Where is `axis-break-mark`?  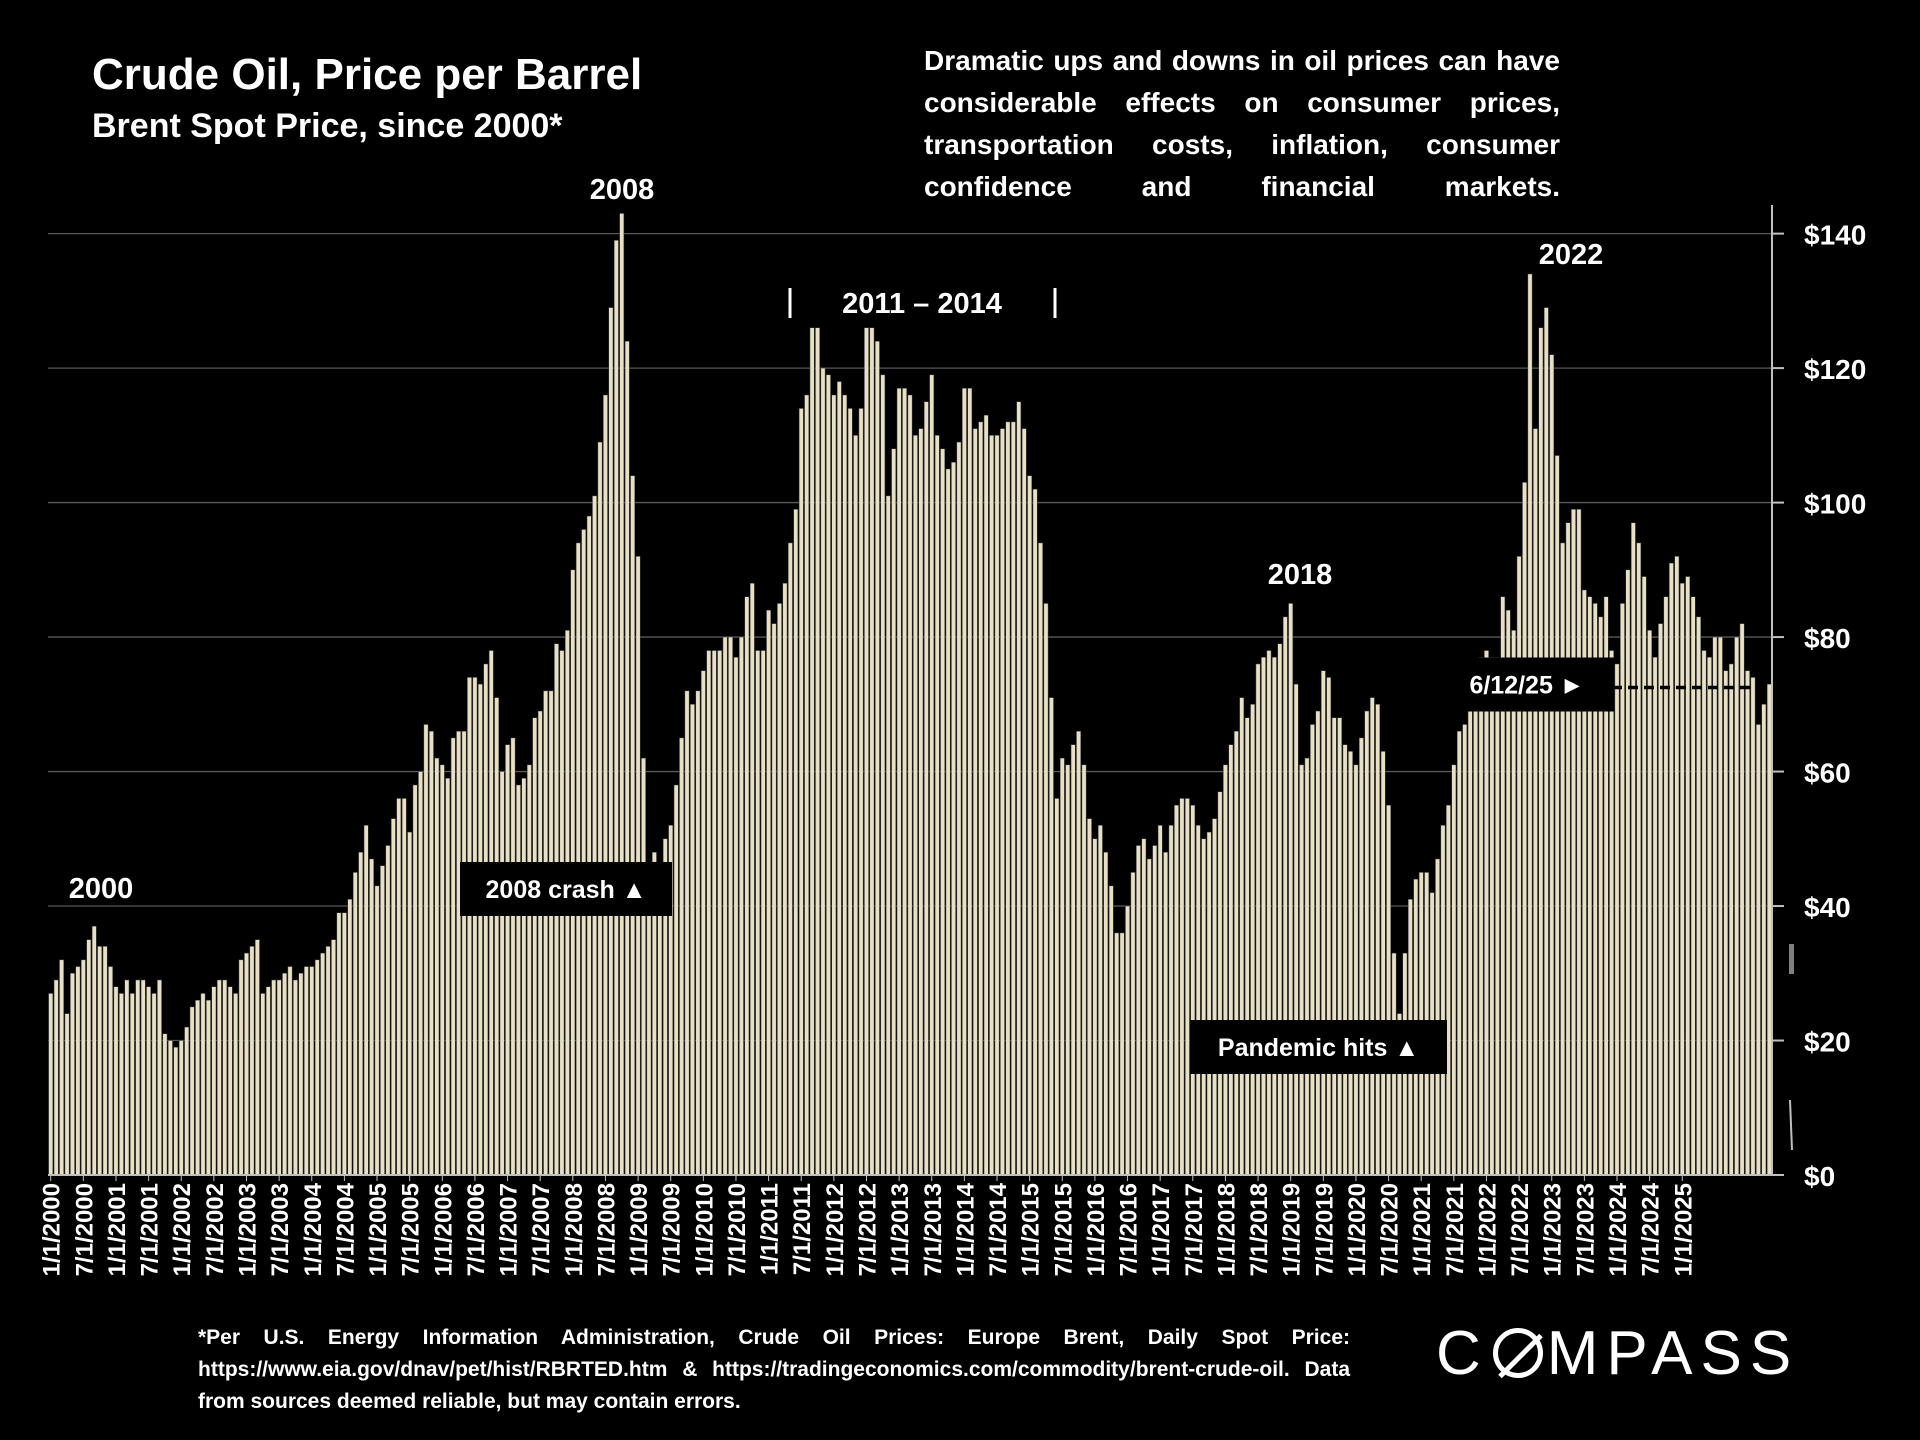
axis-break-mark is located at coordinates (1791, 1125).